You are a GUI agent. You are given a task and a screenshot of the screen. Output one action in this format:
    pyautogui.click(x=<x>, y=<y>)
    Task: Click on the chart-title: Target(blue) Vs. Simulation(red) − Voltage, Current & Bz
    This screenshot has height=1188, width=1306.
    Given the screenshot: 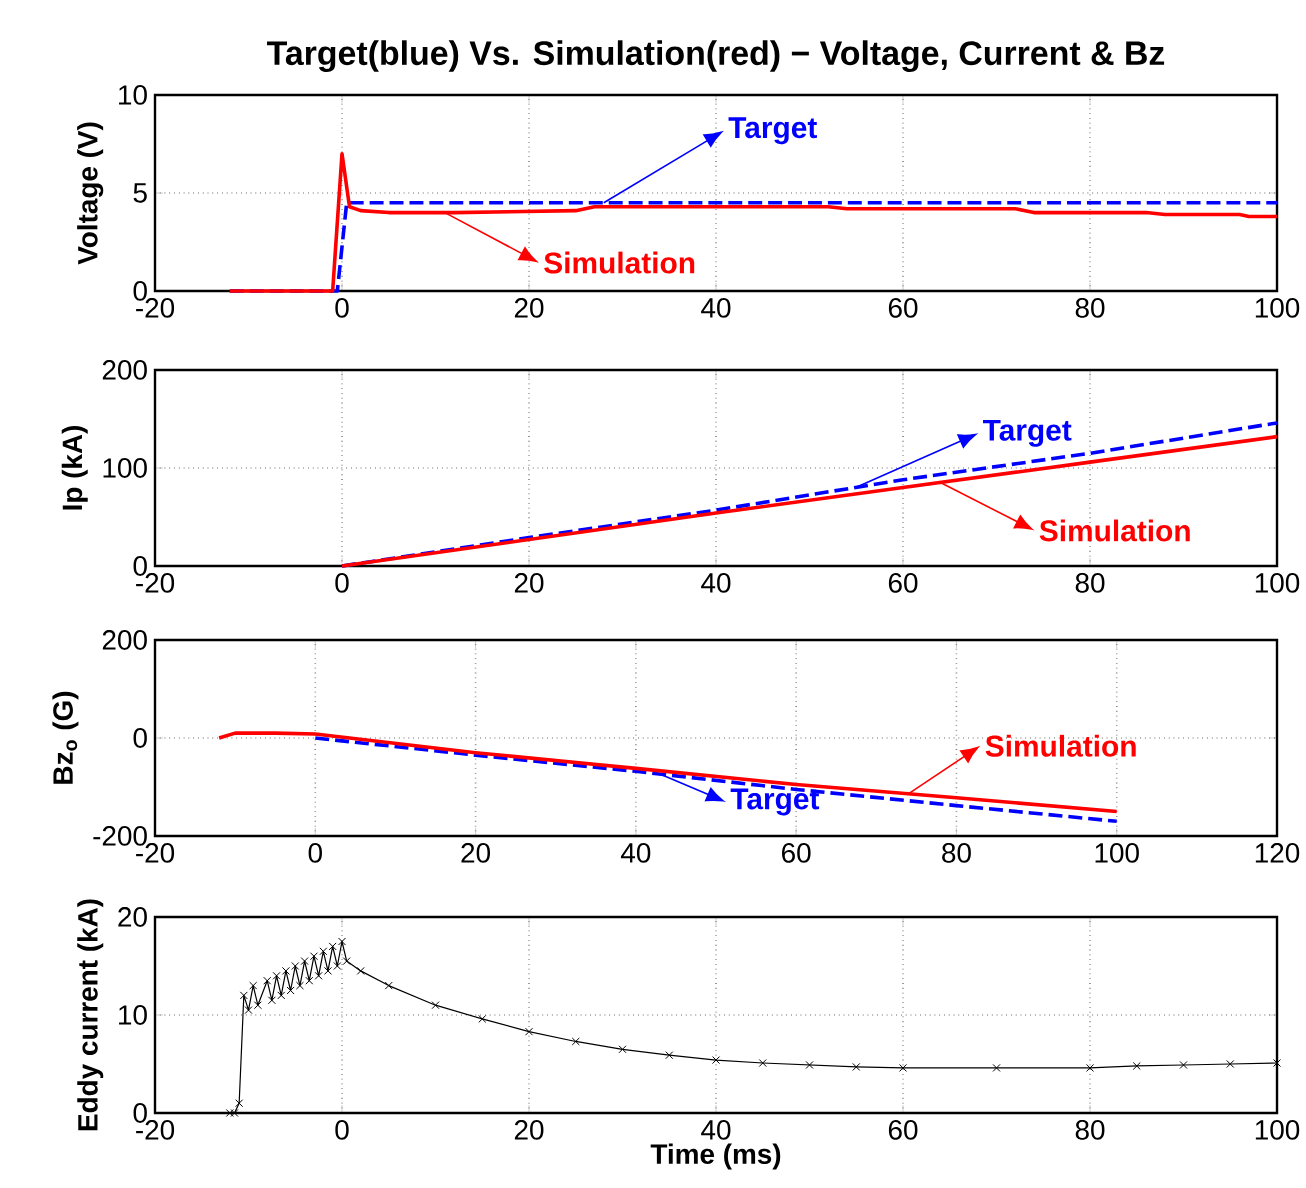 What is the action you would take?
    pyautogui.click(x=716, y=56)
    